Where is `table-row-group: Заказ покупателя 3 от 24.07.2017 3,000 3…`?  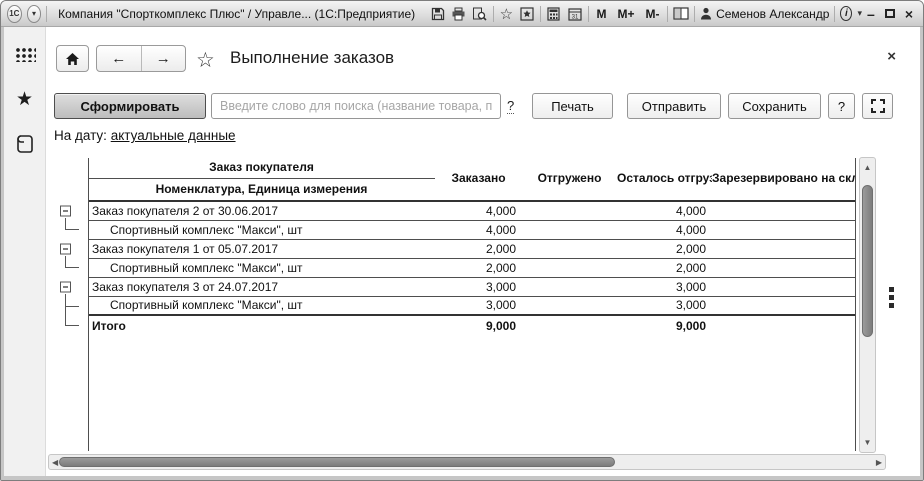
table-row-group: Заказ покупателя 3 от 24.07.2017 3,000 3… is located at coordinates (455, 287).